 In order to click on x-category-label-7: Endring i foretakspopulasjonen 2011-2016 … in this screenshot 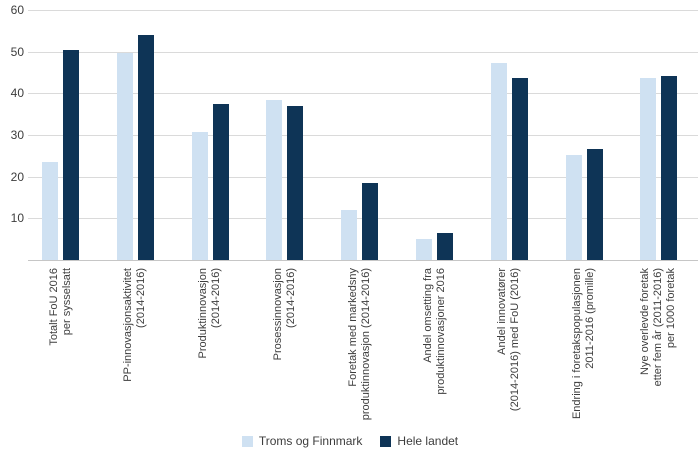, I will do `click(584, 348)`.